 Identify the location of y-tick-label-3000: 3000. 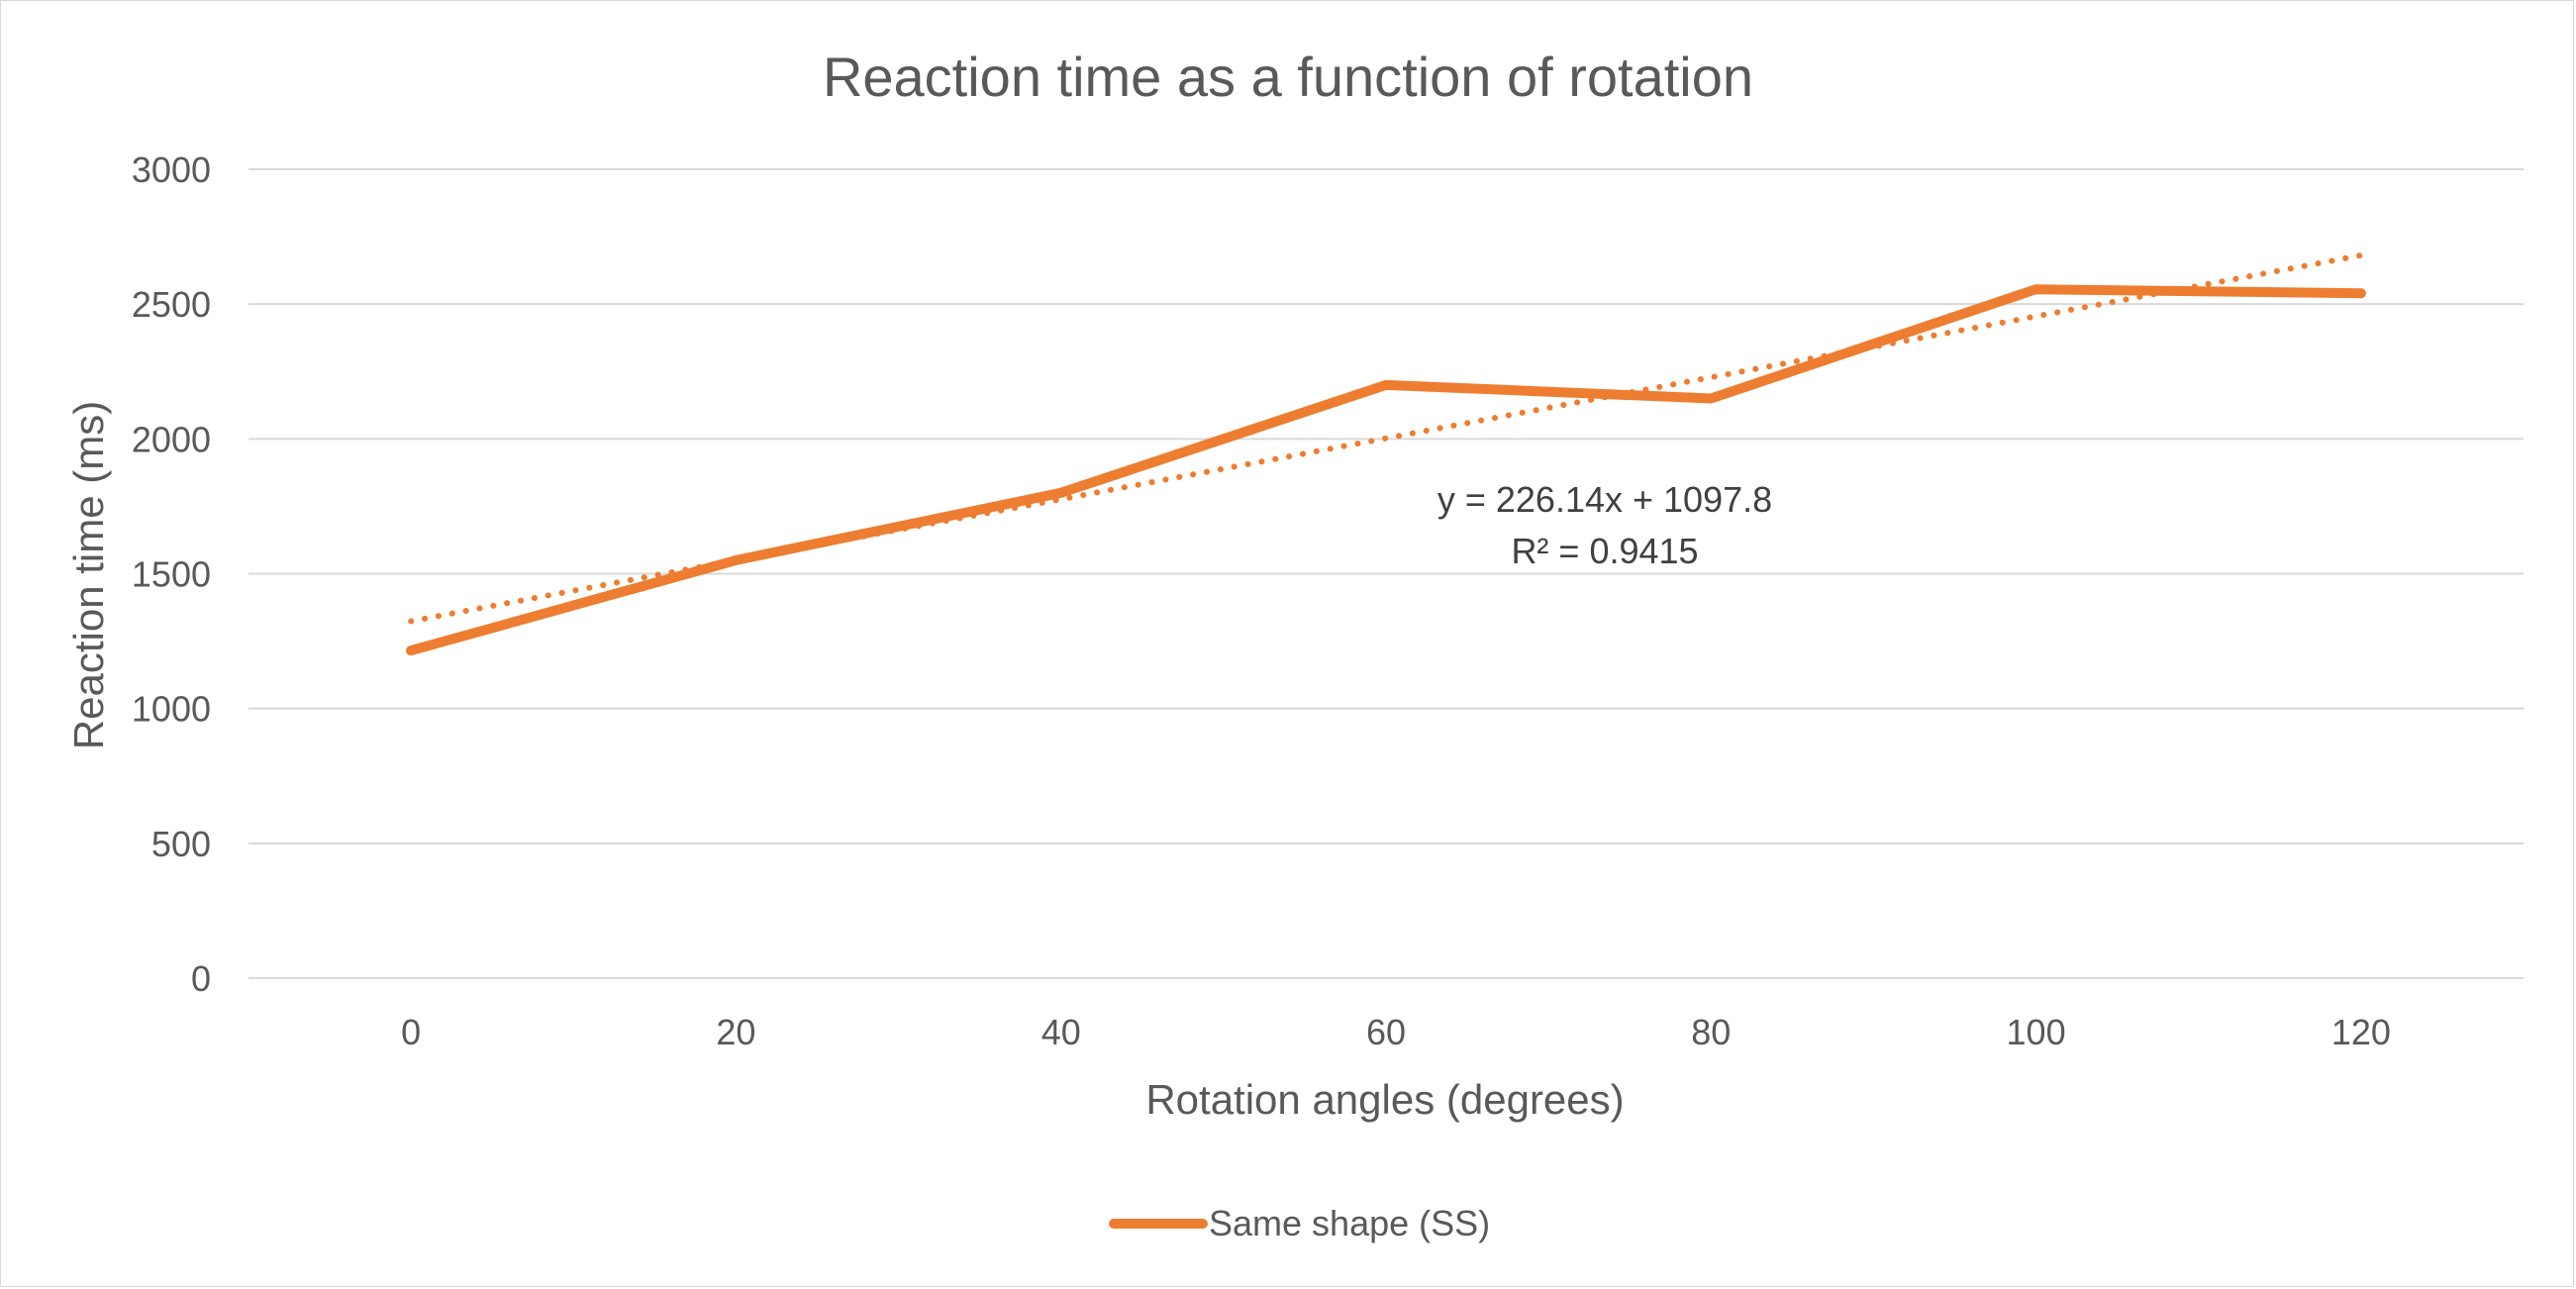
(171, 170).